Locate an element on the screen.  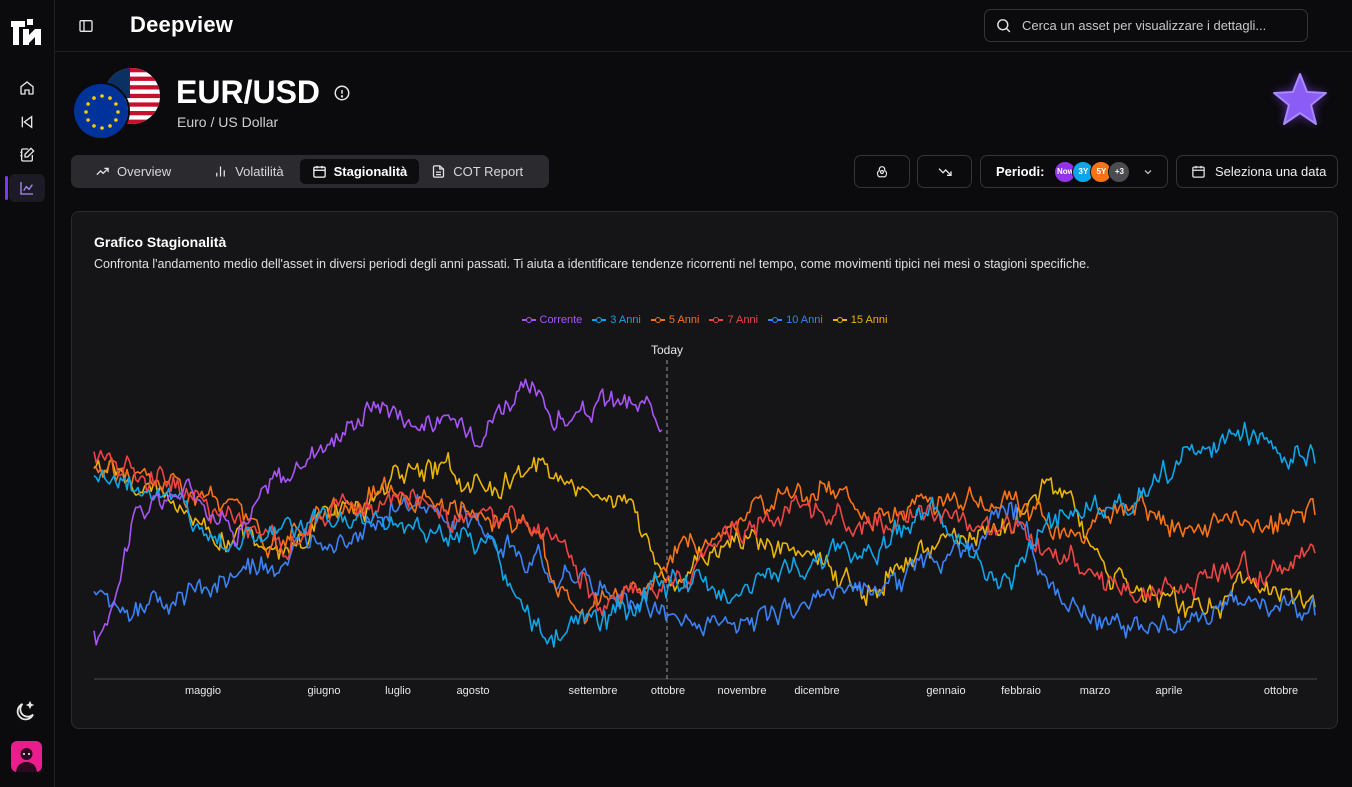
x-tick-label: febbraio is located at coordinates (1021, 691).